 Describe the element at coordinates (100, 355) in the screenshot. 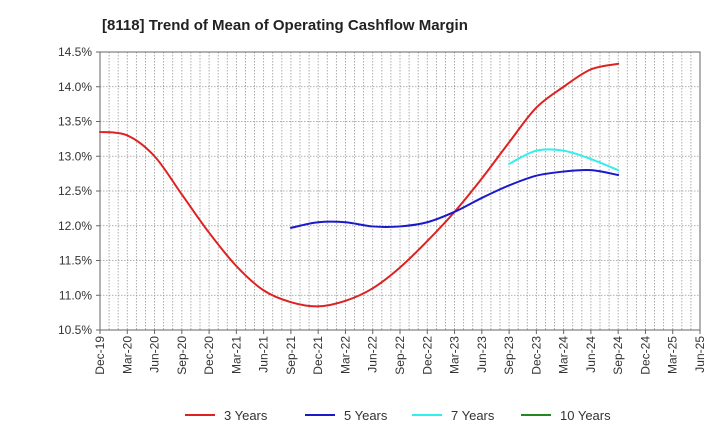

I see `x-tick-label: Dec-19` at that location.